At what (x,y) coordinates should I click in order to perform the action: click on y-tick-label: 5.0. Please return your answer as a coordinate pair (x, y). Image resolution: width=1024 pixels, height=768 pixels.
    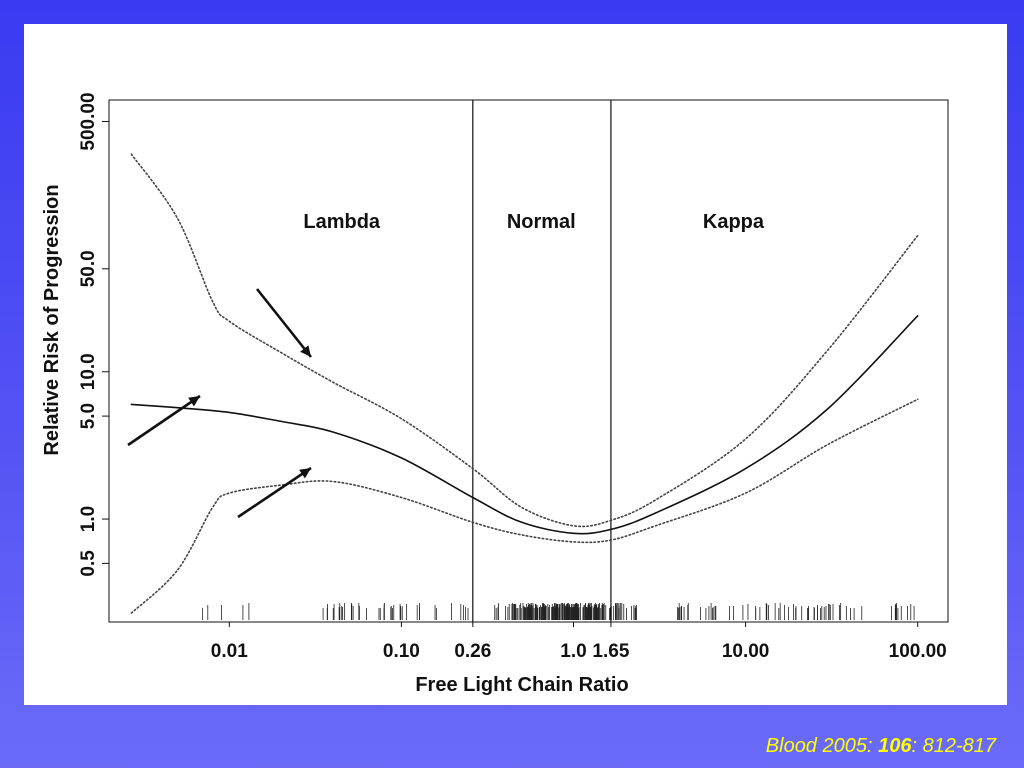
    Looking at the image, I should click on (88, 416).